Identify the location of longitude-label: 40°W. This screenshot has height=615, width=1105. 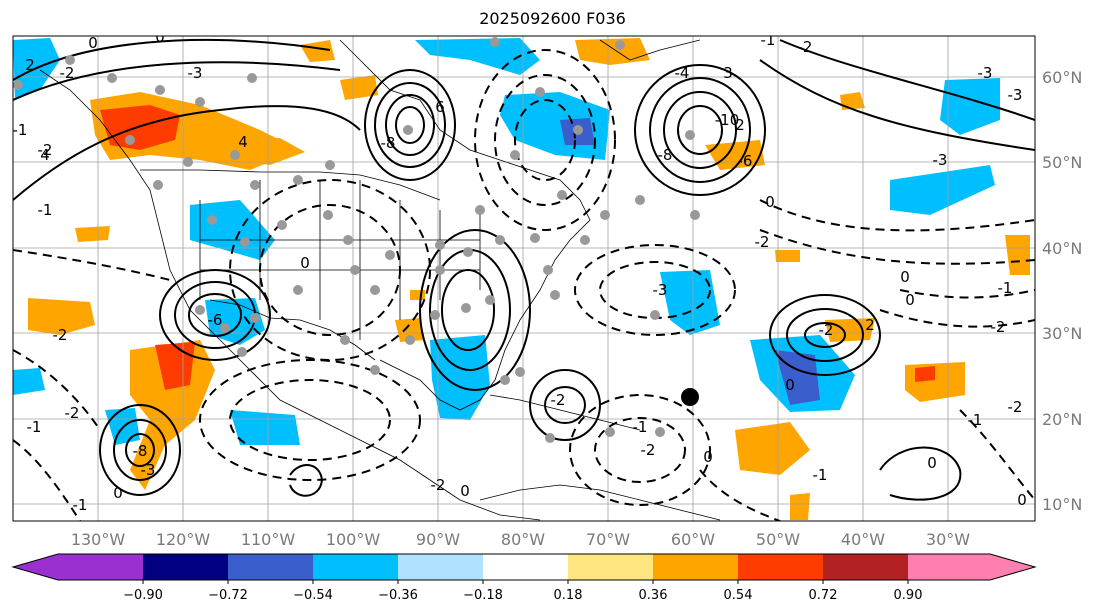
(863, 539).